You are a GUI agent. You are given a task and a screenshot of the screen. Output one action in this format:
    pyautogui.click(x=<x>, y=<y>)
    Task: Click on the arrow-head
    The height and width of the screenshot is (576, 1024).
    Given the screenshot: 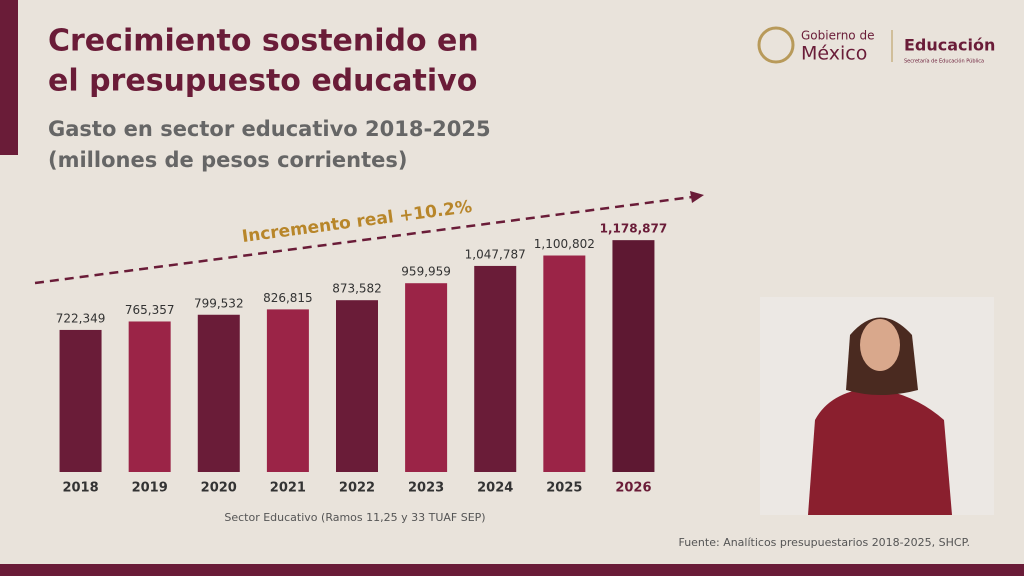 What is the action you would take?
    pyautogui.click(x=697, y=197)
    